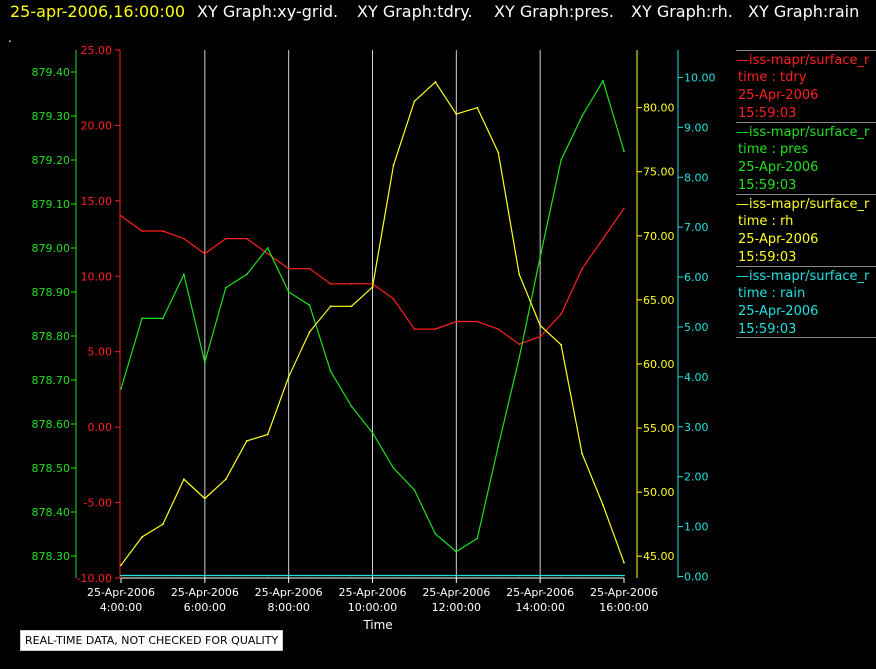 The image size is (876, 669). Describe the element at coordinates (659, 108) in the screenshot. I see `rh-tick-label: 80.00` at that location.